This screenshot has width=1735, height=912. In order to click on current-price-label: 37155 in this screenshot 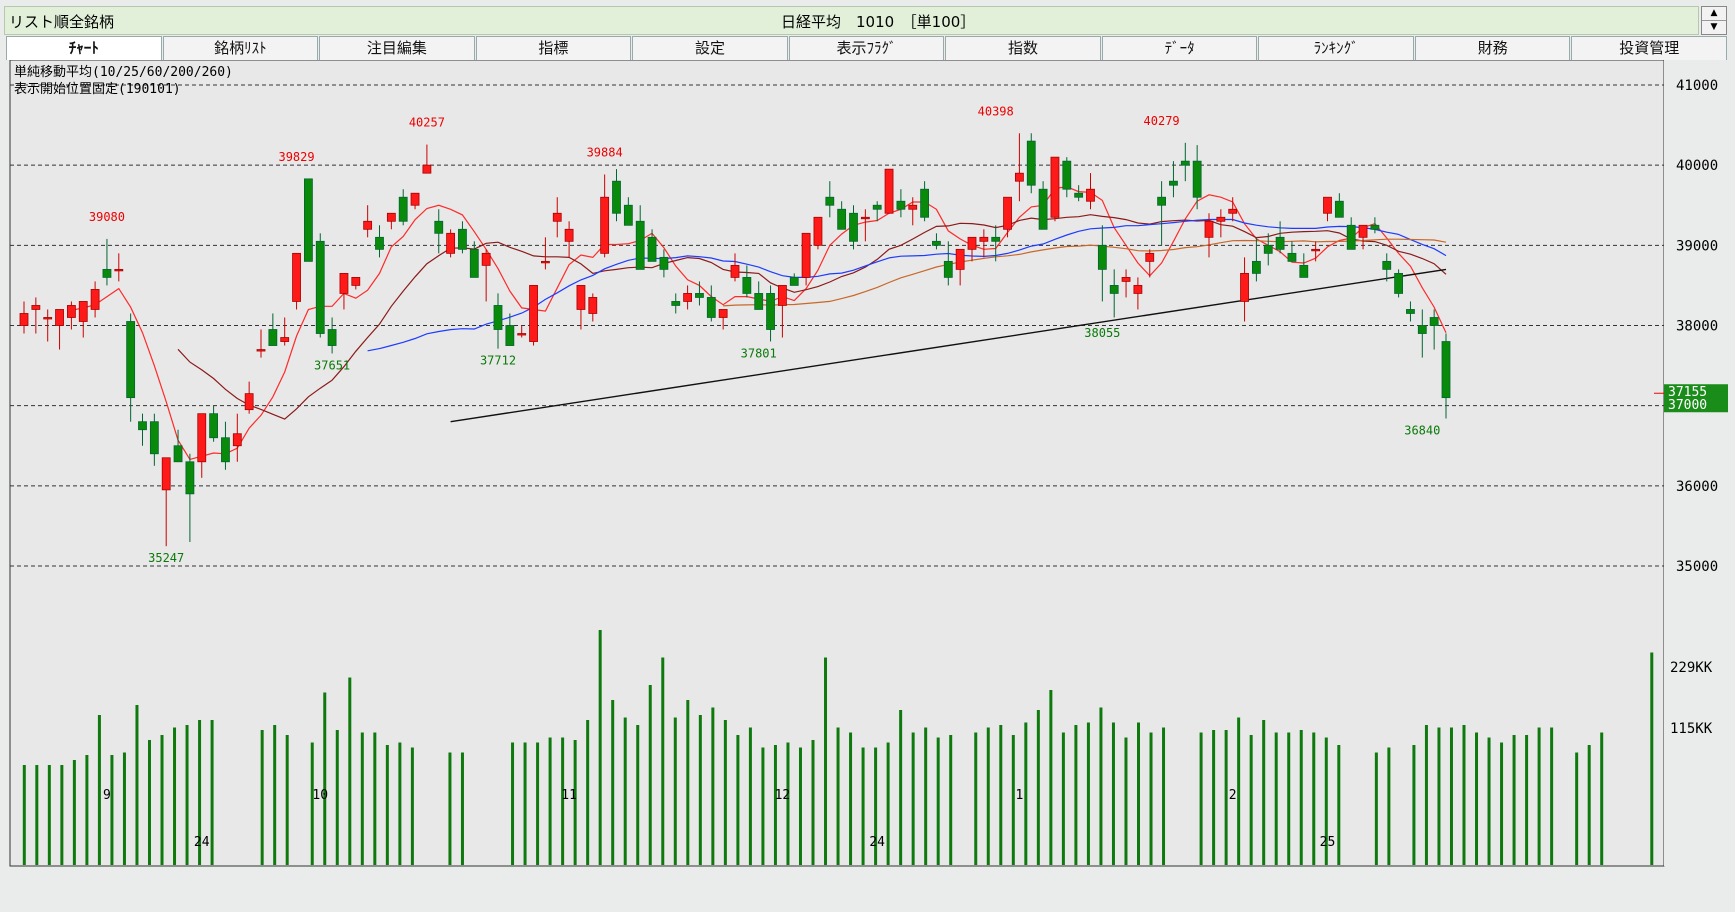, I will do `click(1687, 392)`.